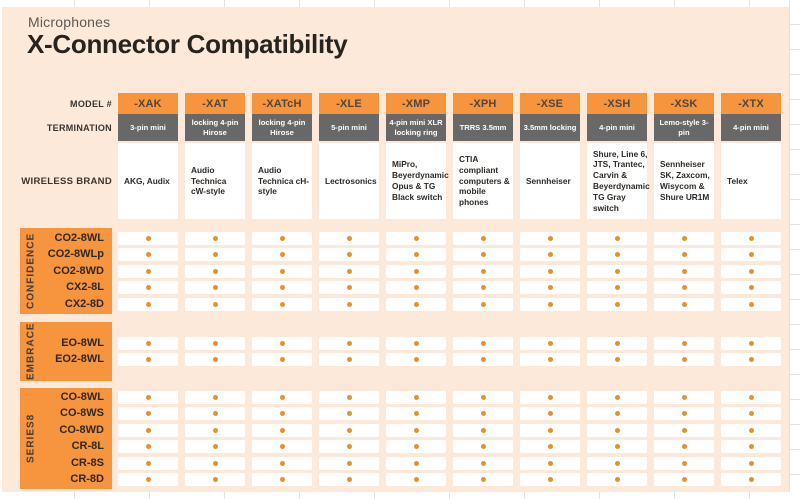 The image size is (800, 499). Describe the element at coordinates (148, 181) in the screenshot. I see `wireless-brands-xak: AKG, Audix` at that location.